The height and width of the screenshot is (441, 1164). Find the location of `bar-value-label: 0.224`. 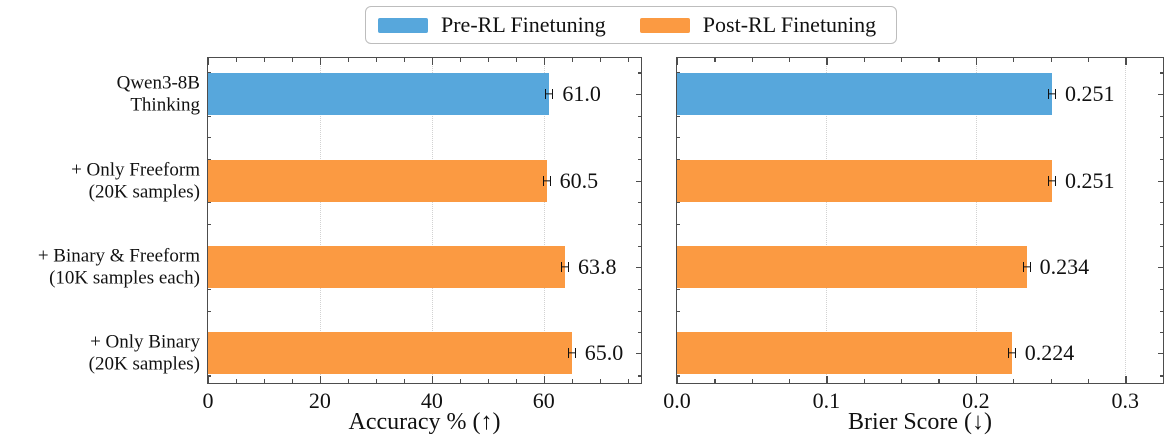

bar-value-label: 0.224 is located at coordinates (1049, 352).